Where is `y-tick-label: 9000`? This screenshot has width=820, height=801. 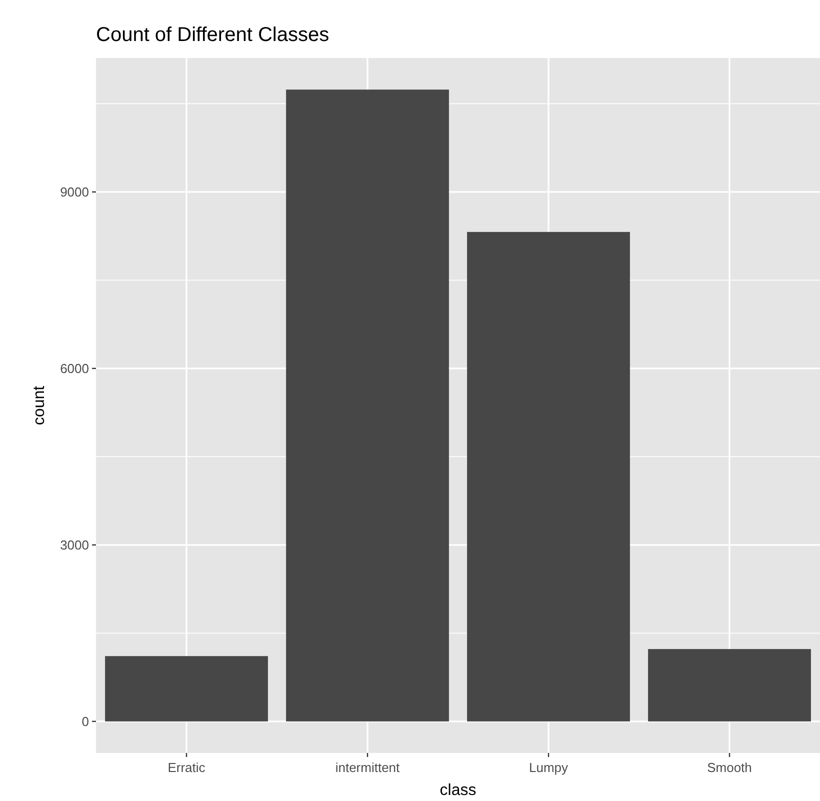
y-tick-label: 9000 is located at coordinates (74, 192).